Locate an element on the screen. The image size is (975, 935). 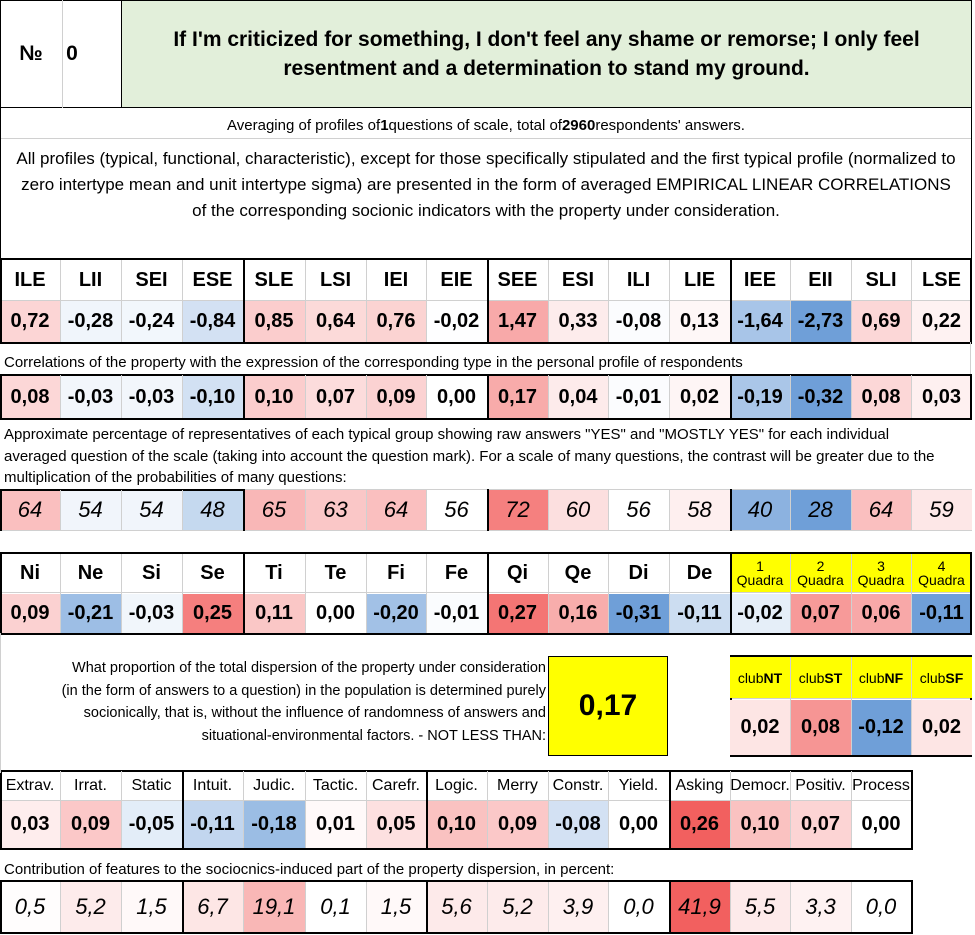
club-header-nf: club NF is located at coordinates (881, 677).